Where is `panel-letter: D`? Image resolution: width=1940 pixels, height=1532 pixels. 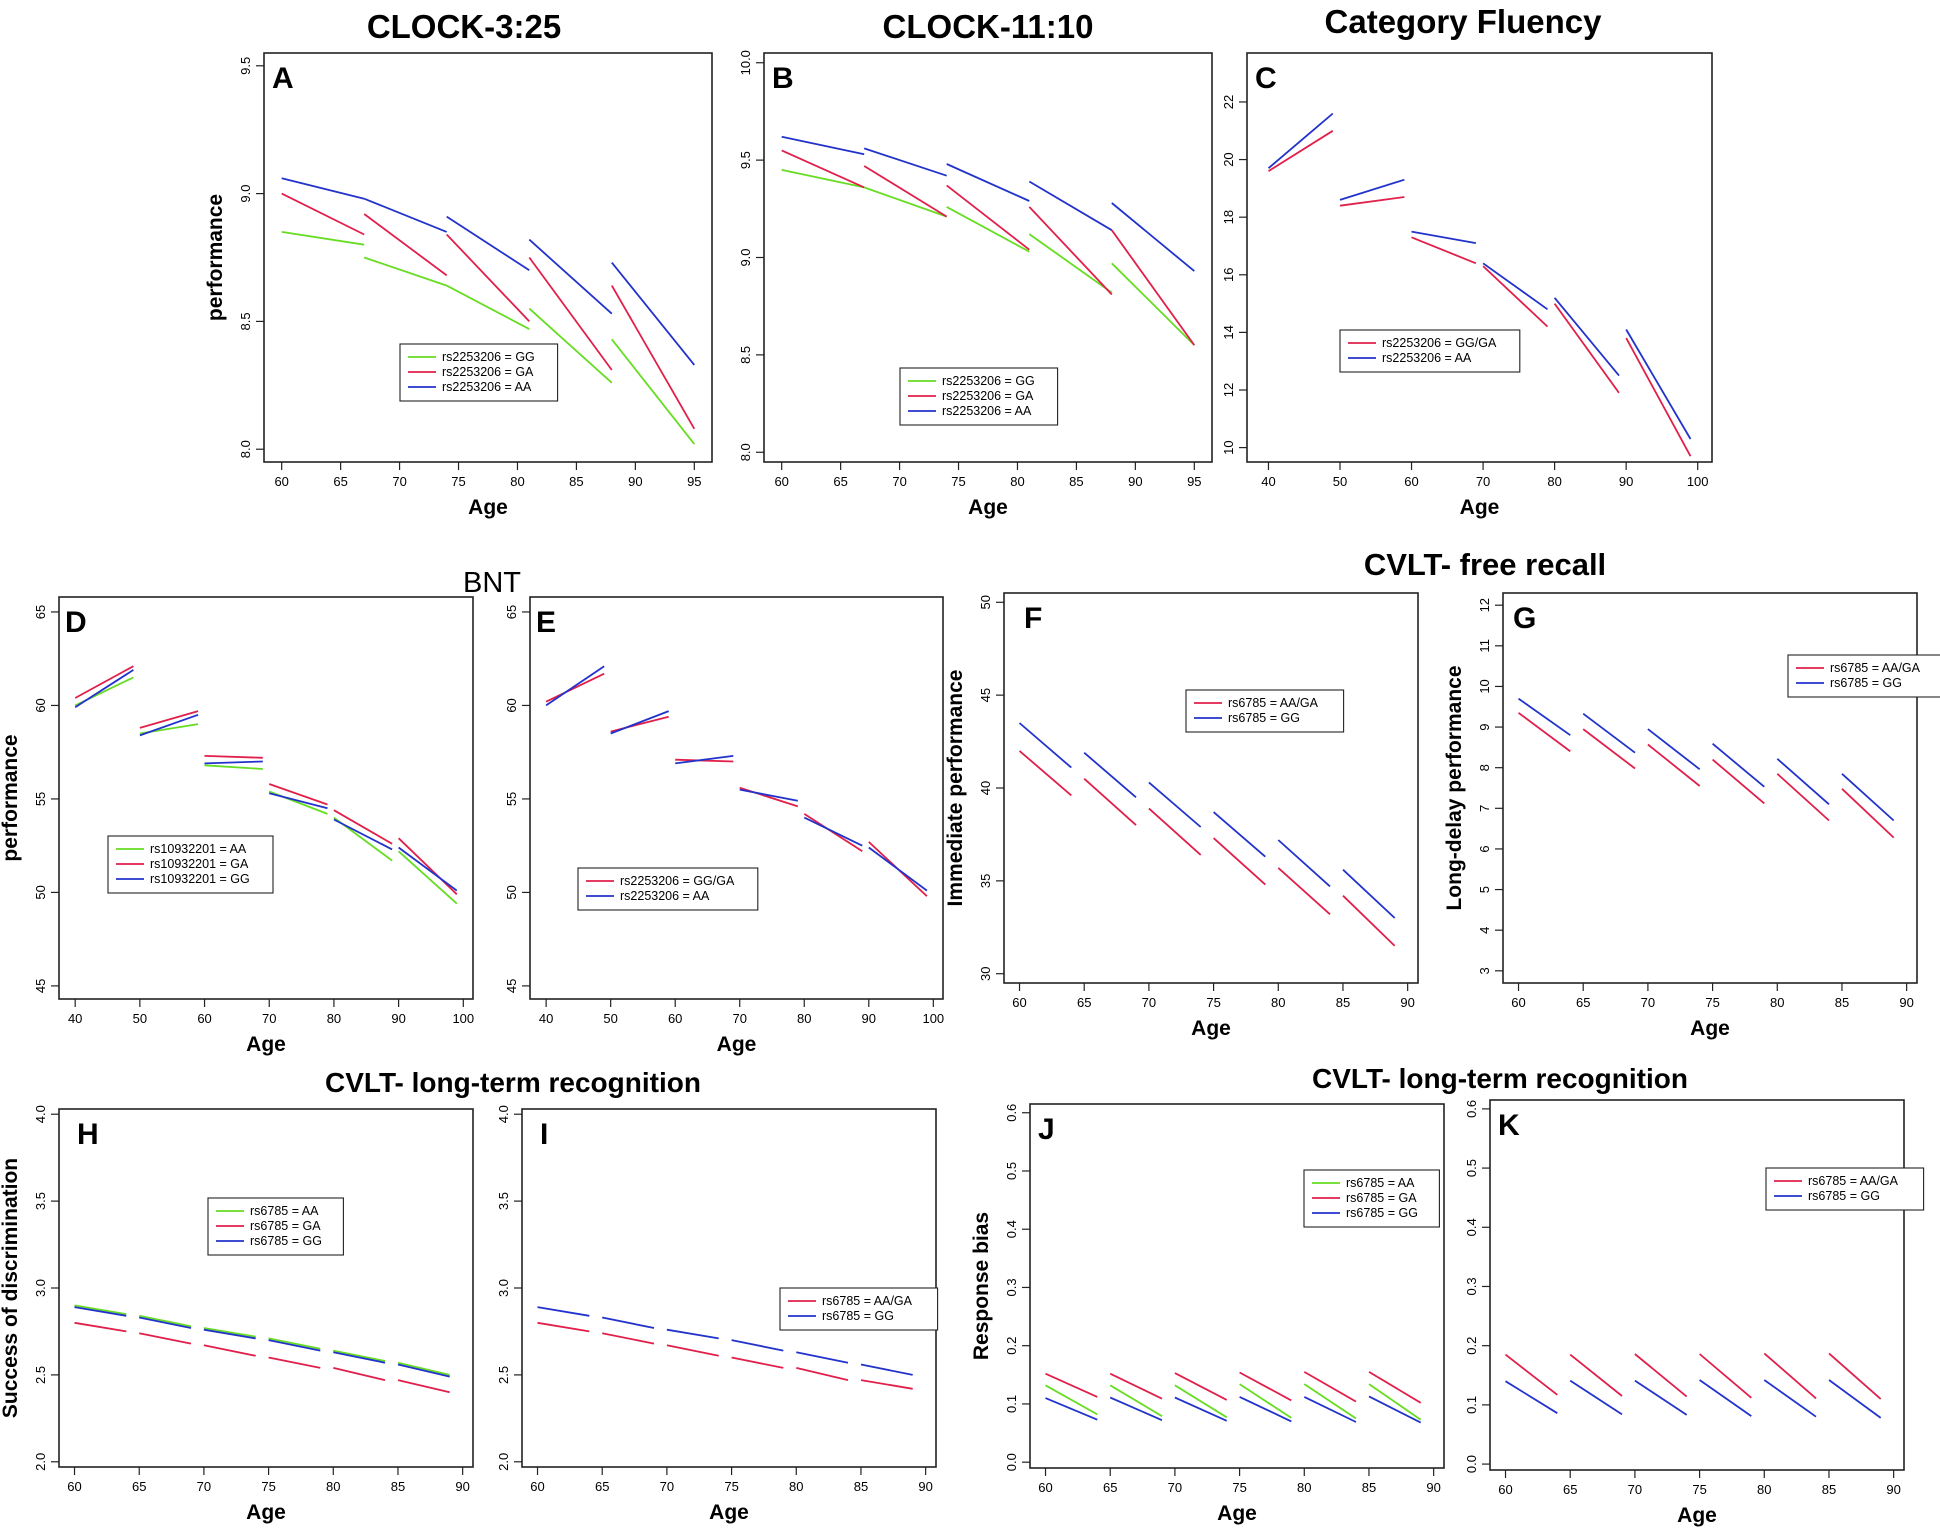 panel-letter: D is located at coordinates (76, 622).